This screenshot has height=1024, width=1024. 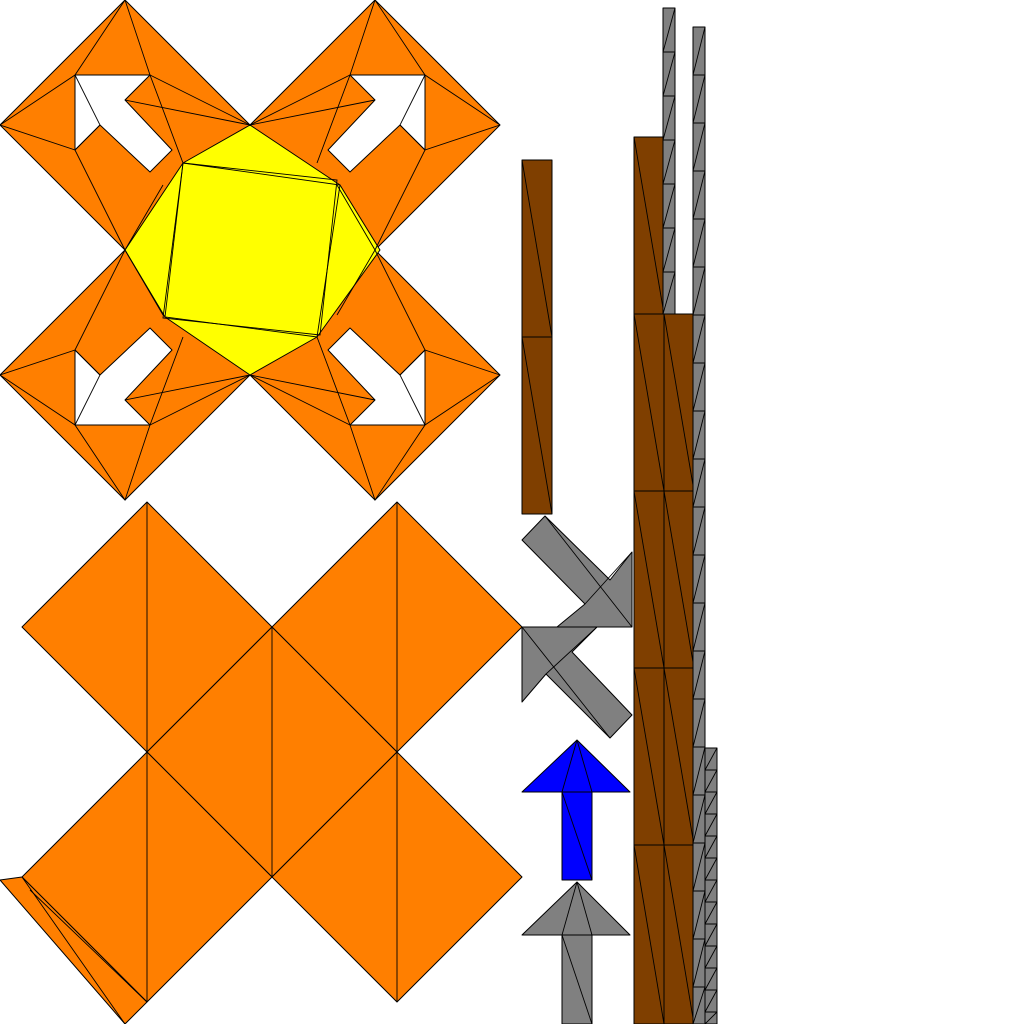 I want to click on short-brown-plank, so click(x=537, y=337).